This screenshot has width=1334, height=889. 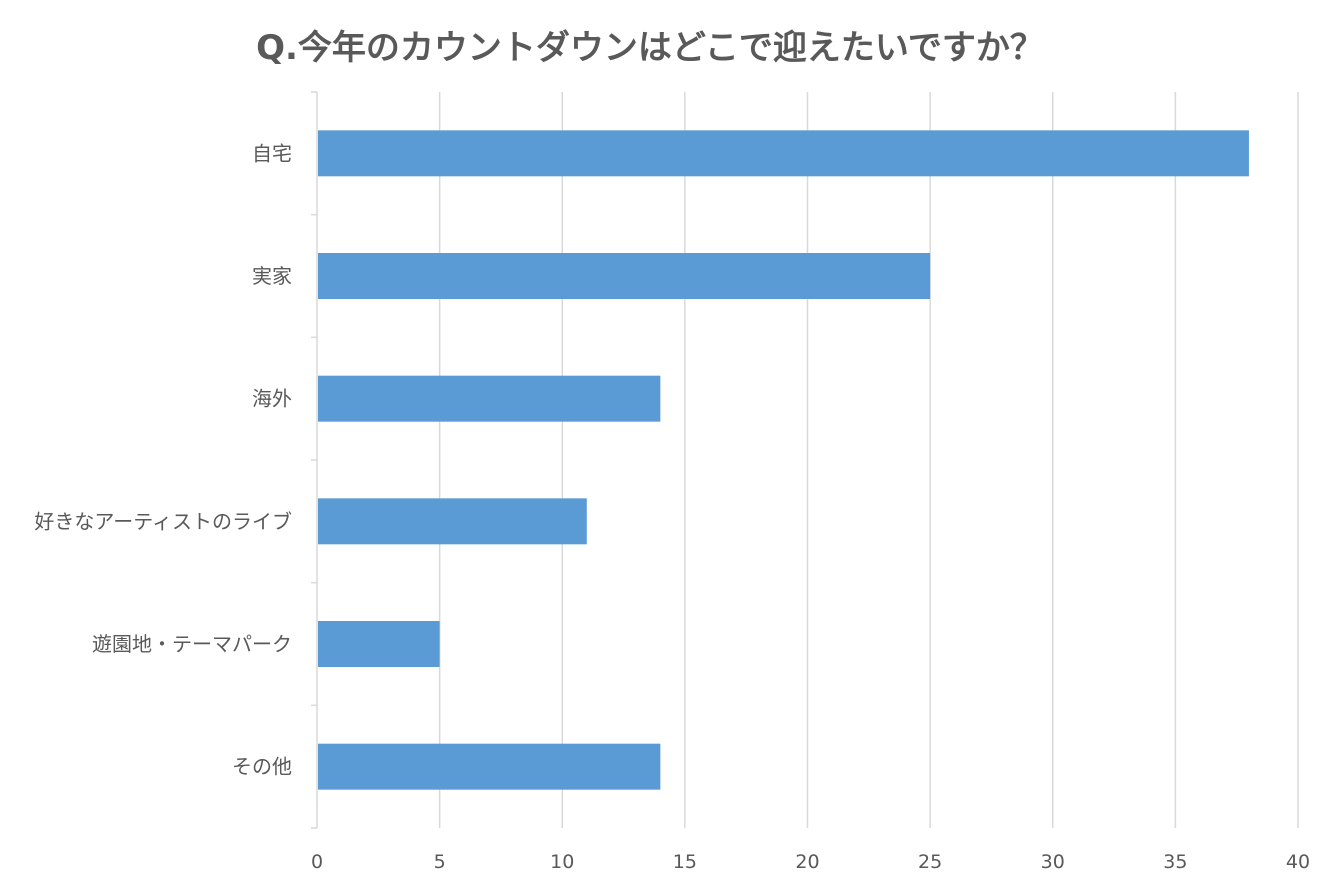 I want to click on x-tick-label: 10, so click(x=562, y=862).